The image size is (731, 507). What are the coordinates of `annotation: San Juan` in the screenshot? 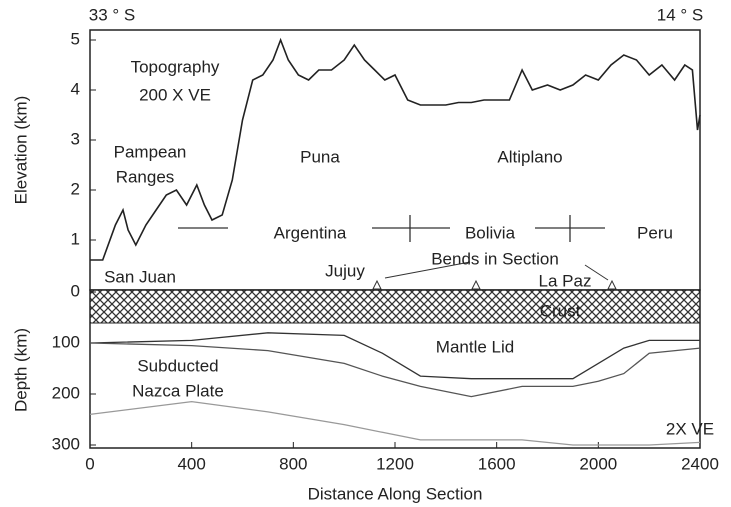 It's located at (140, 276).